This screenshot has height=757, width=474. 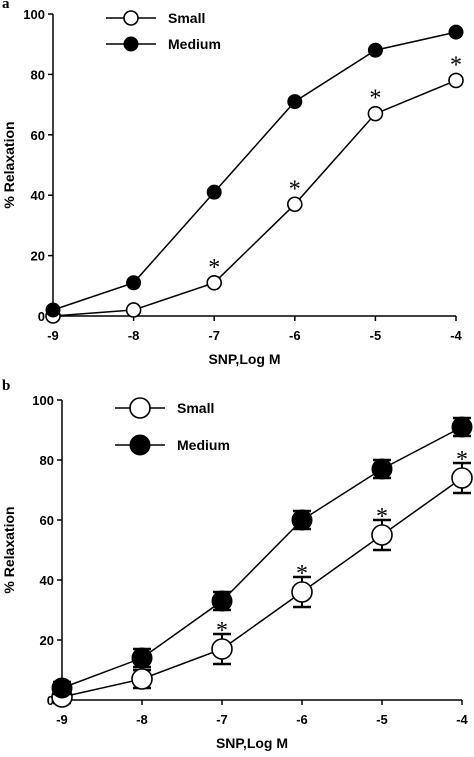 I want to click on panel-label: b, so click(x=6, y=386).